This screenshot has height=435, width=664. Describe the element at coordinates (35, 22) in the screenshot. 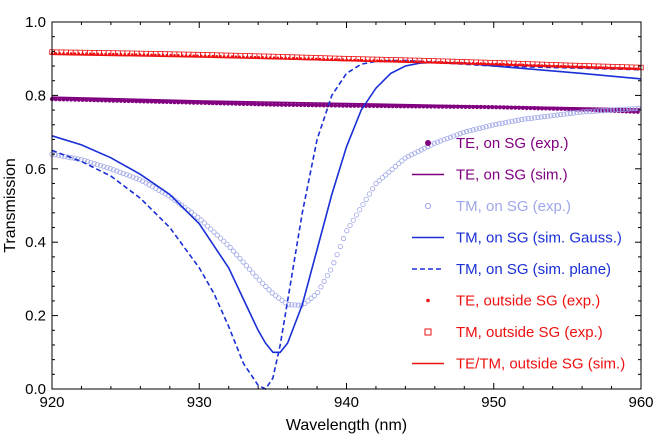

I see `y-tick-label: 1.0` at that location.